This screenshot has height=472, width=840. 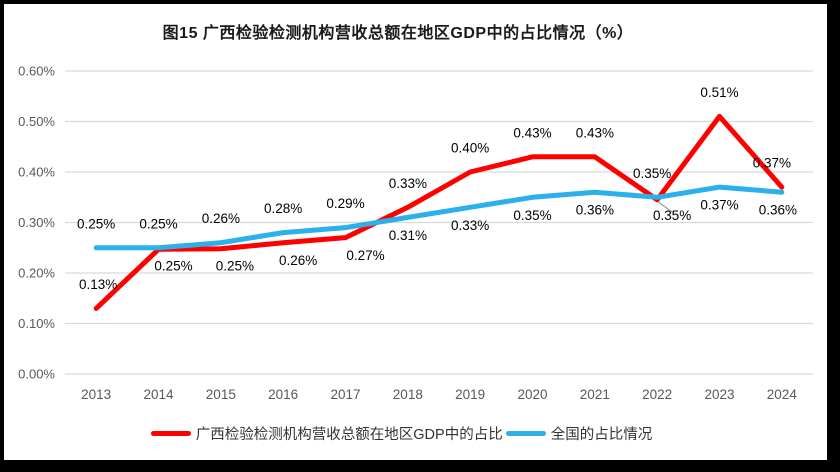 What do you see at coordinates (532, 394) in the screenshot?
I see `x-tick-label: 2020` at bounding box center [532, 394].